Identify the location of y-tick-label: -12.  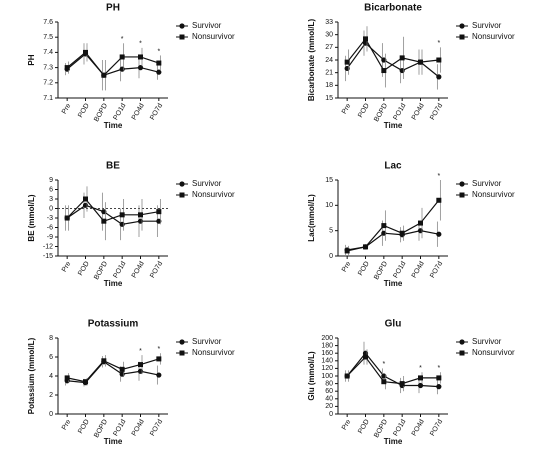
(48, 246).